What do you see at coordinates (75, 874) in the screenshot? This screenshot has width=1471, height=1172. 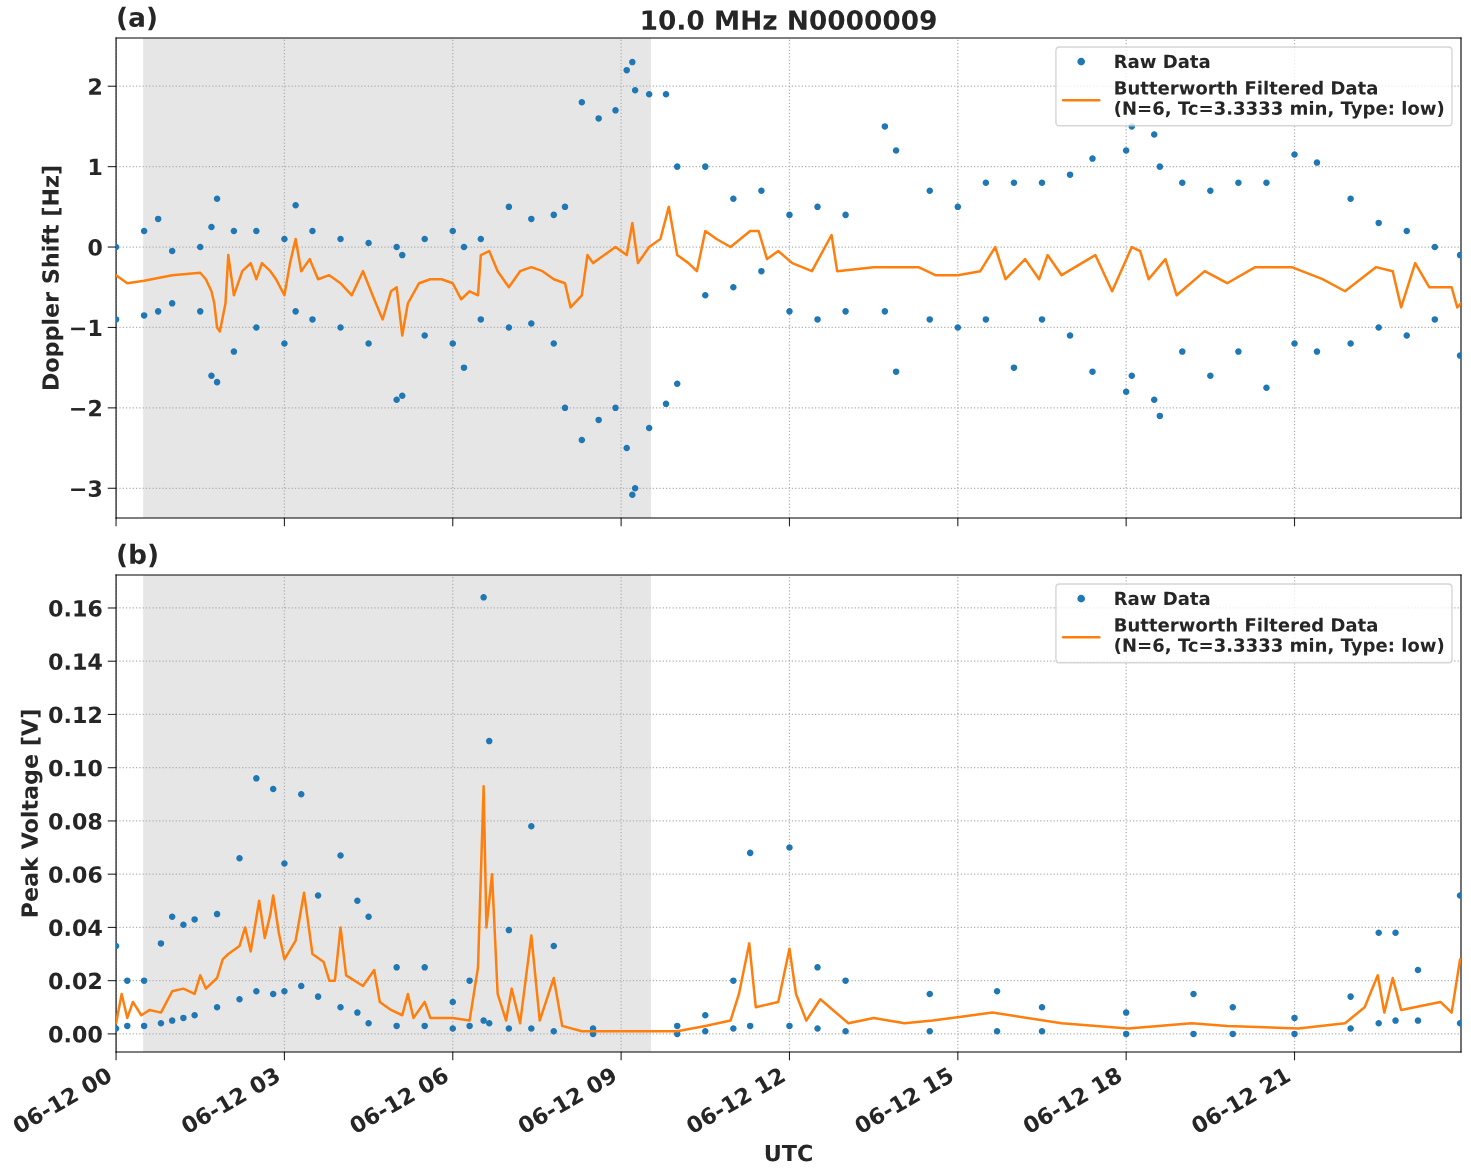 I see `y-tick-label: 0.06` at bounding box center [75, 874].